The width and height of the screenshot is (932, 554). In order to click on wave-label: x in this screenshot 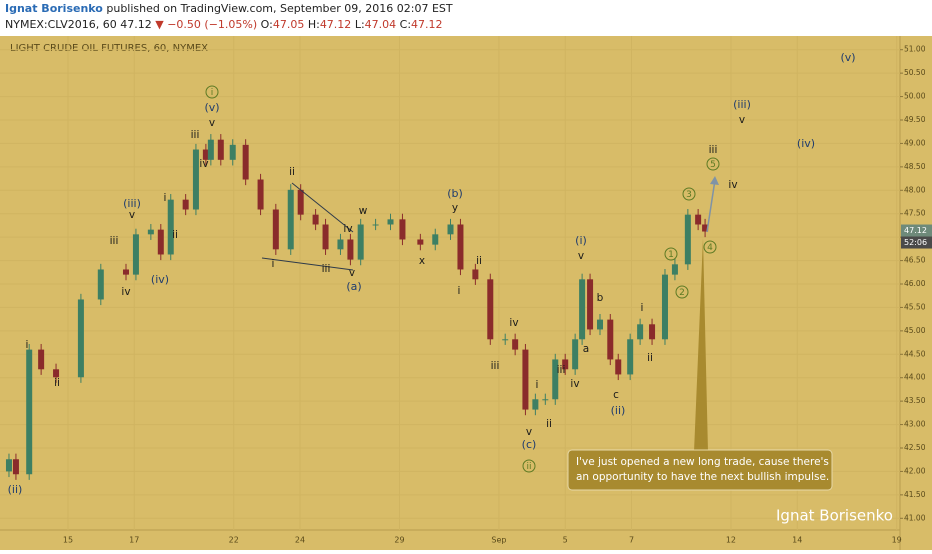, I will do `click(422, 261)`.